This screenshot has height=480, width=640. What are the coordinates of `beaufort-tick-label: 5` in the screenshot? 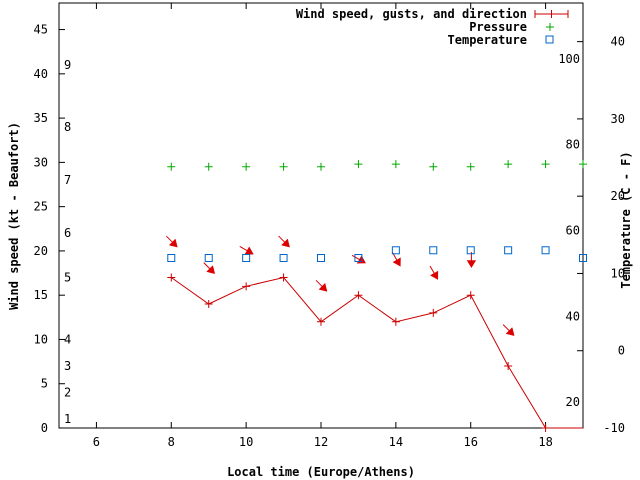 It's located at (67, 277).